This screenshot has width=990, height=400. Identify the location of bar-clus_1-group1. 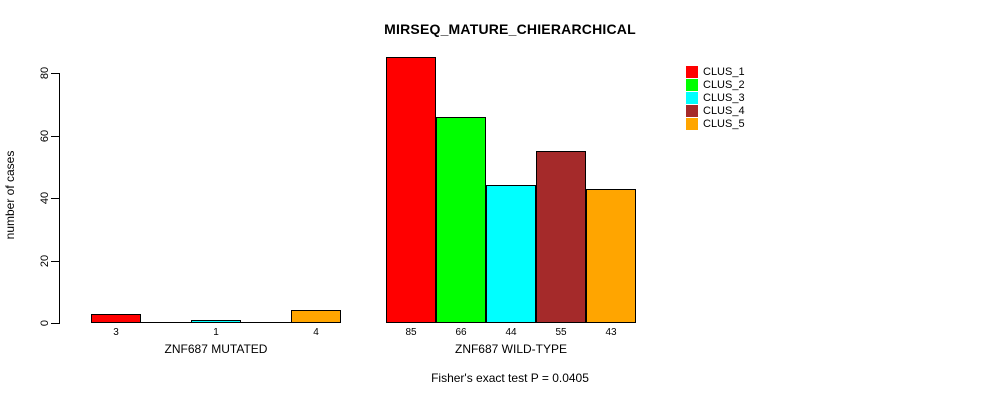
(116, 318).